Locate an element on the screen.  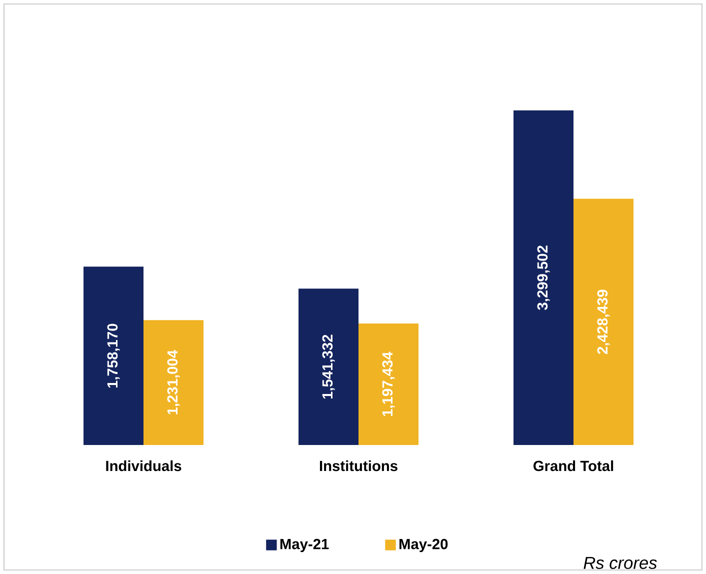
data-label: 3,299,502 is located at coordinates (543, 278).